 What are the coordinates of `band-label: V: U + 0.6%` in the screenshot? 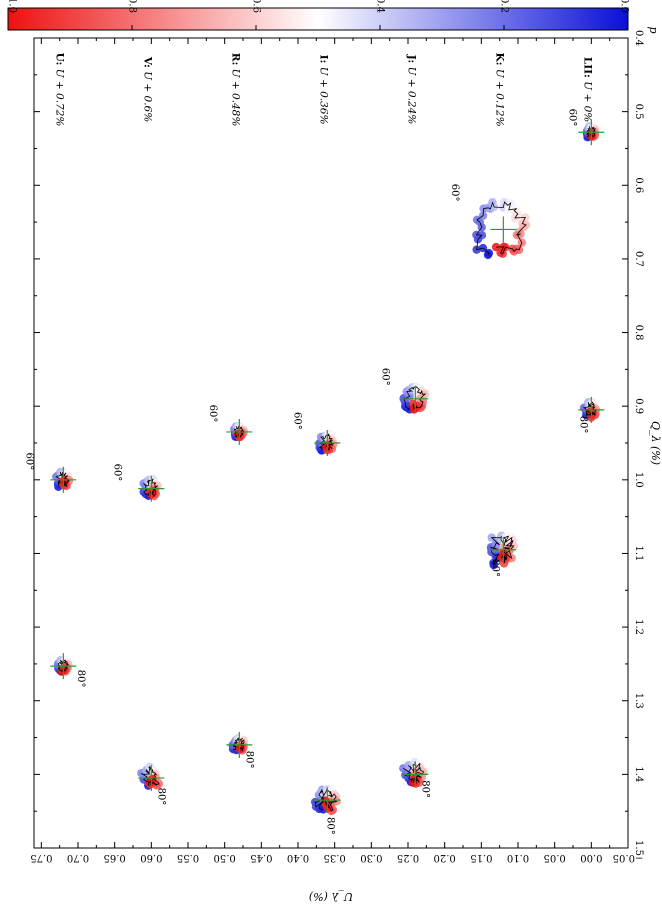 It's located at (147, 89).